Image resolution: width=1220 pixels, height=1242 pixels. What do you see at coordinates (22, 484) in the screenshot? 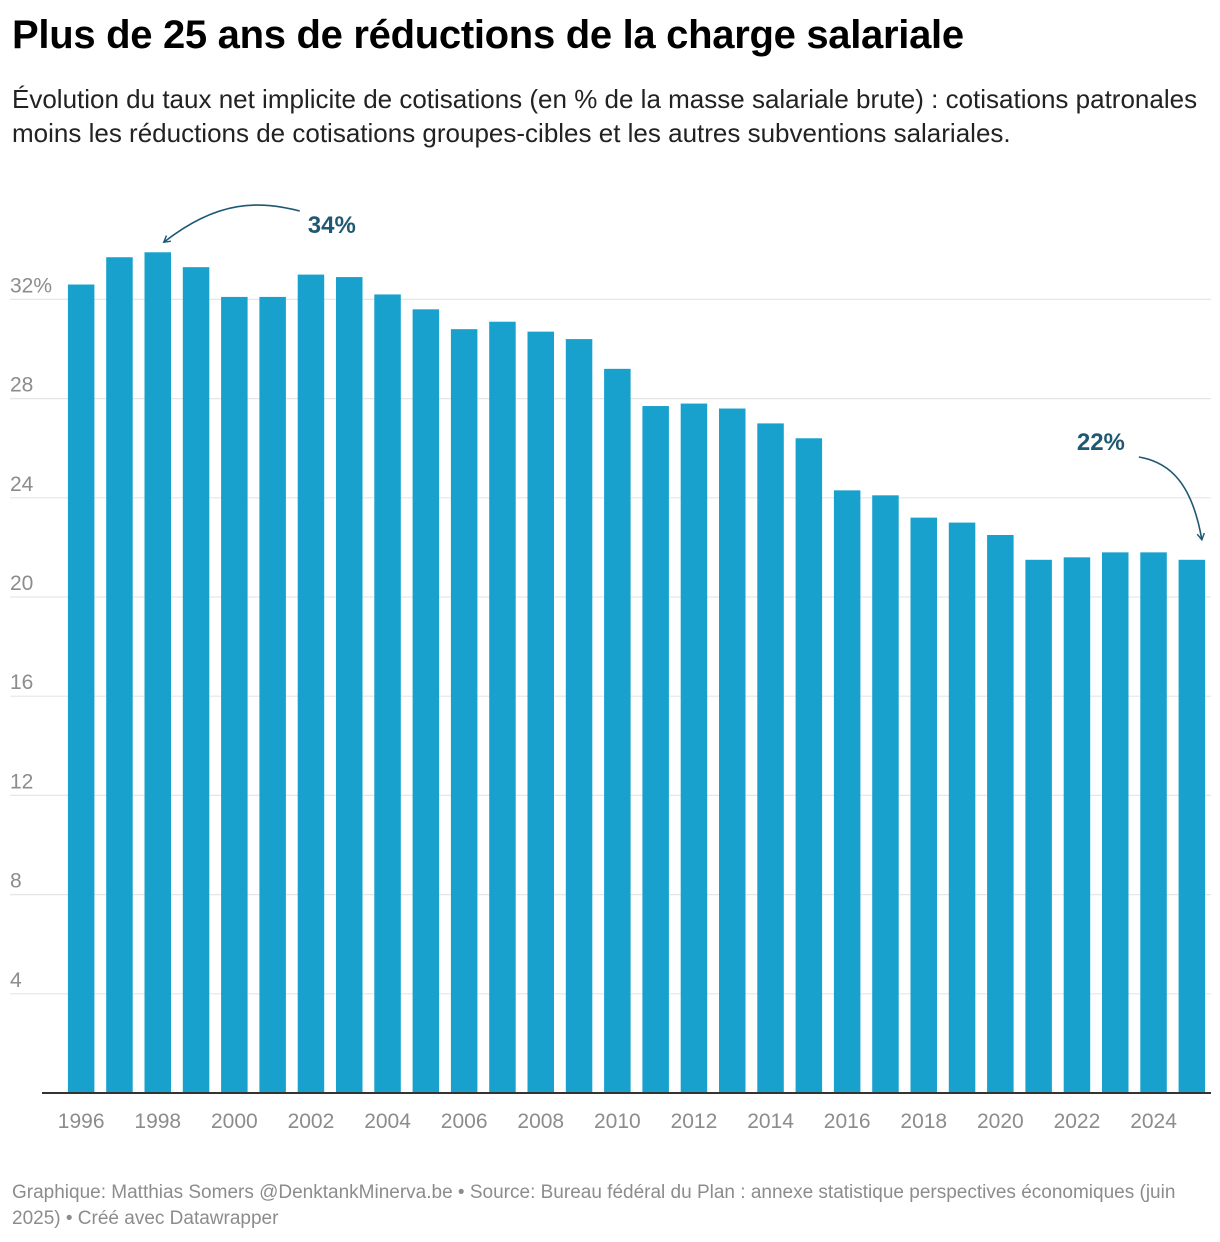
I see `y-tick-label: 24` at bounding box center [22, 484].